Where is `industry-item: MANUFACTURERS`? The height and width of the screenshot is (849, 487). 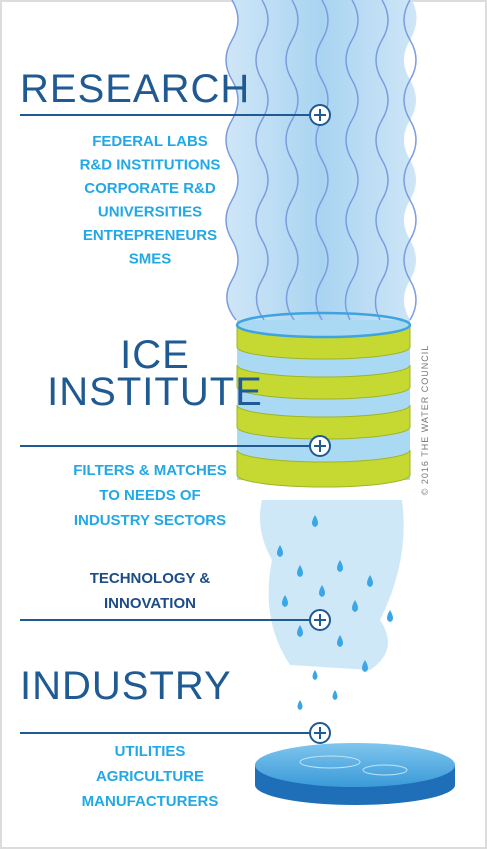 industry-item: MANUFACTURERS is located at coordinates (150, 801).